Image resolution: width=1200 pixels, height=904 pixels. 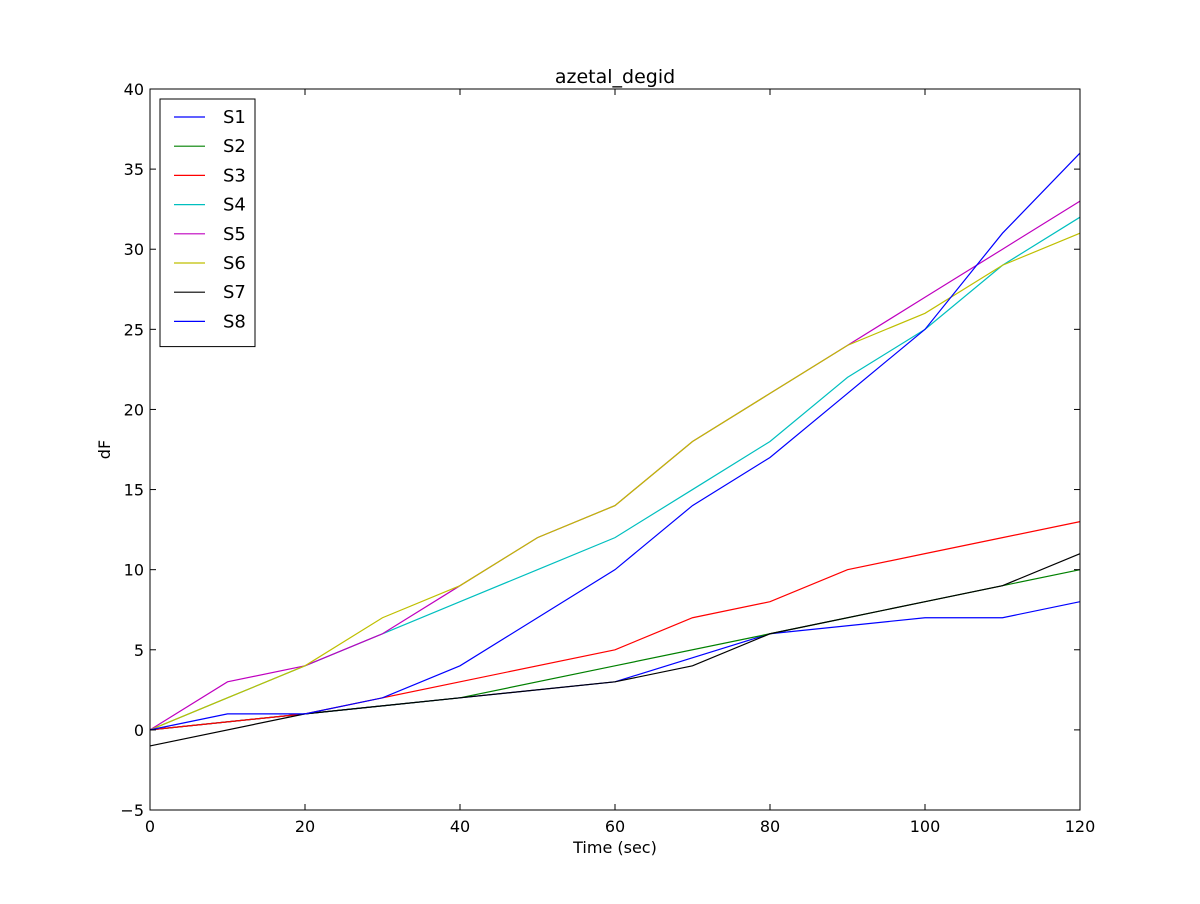 What do you see at coordinates (134, 89) in the screenshot?
I see `y-tick-label: 40` at bounding box center [134, 89].